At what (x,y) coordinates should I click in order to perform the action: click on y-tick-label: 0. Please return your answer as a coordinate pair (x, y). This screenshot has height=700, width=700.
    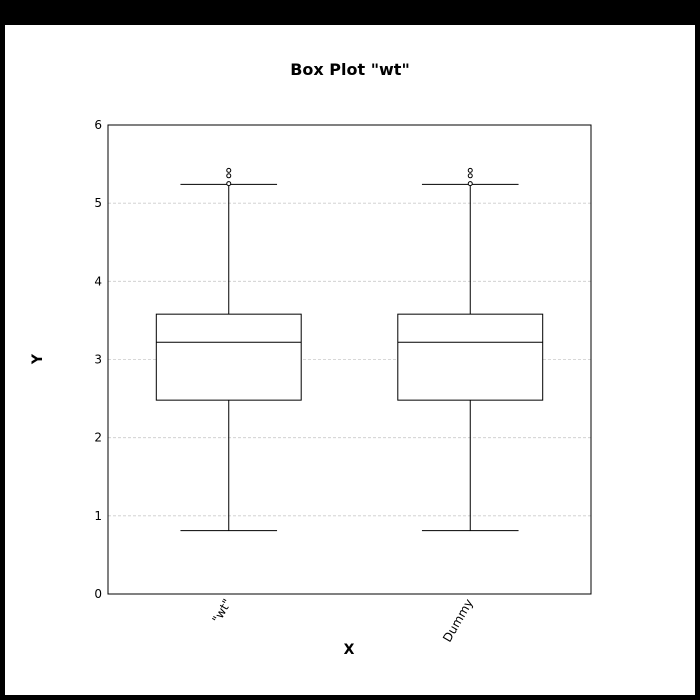
    Looking at the image, I should click on (98, 594).